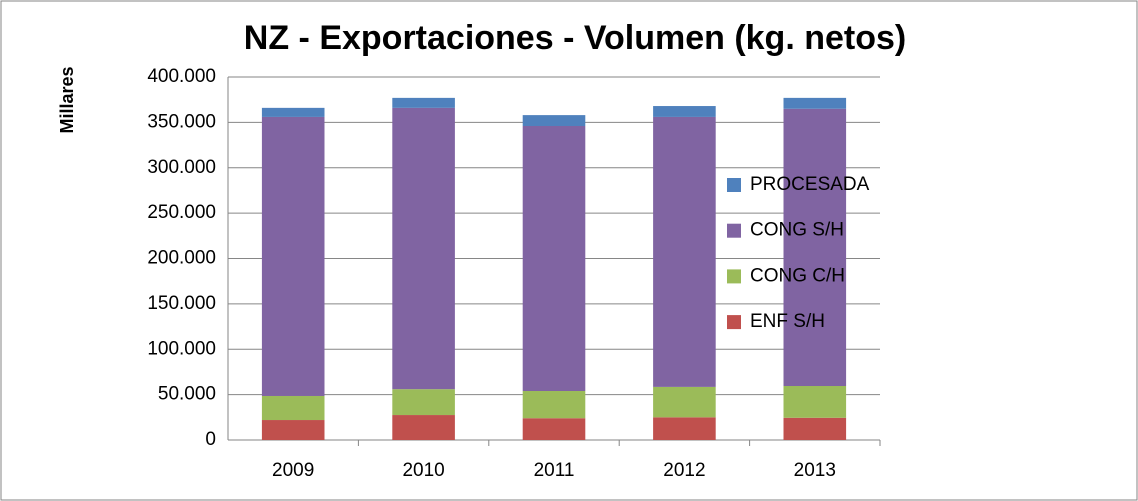 This screenshot has width=1138, height=501. What do you see at coordinates (67, 99) in the screenshot?
I see `y-axis-label: Millares` at bounding box center [67, 99].